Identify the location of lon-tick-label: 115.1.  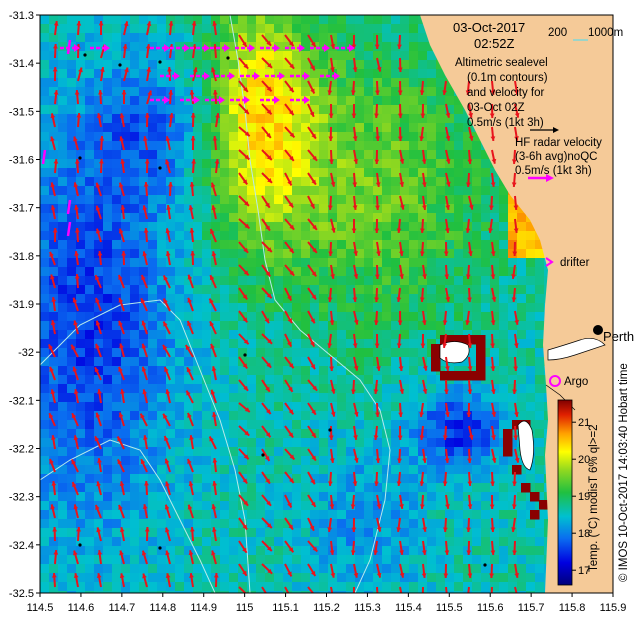
(285, 608).